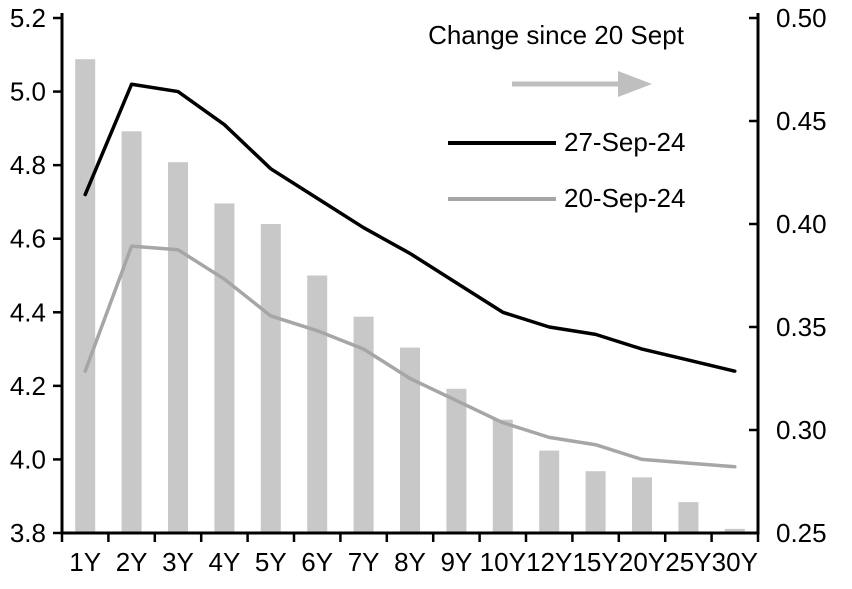 This screenshot has width=852, height=589. Describe the element at coordinates (642, 562) in the screenshot. I see `x-axis-label: 20Y` at that location.